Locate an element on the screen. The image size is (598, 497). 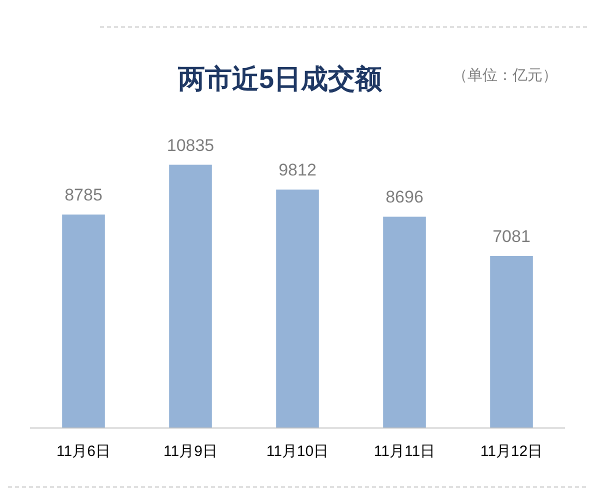
data-label: 9812 is located at coordinates (297, 170).